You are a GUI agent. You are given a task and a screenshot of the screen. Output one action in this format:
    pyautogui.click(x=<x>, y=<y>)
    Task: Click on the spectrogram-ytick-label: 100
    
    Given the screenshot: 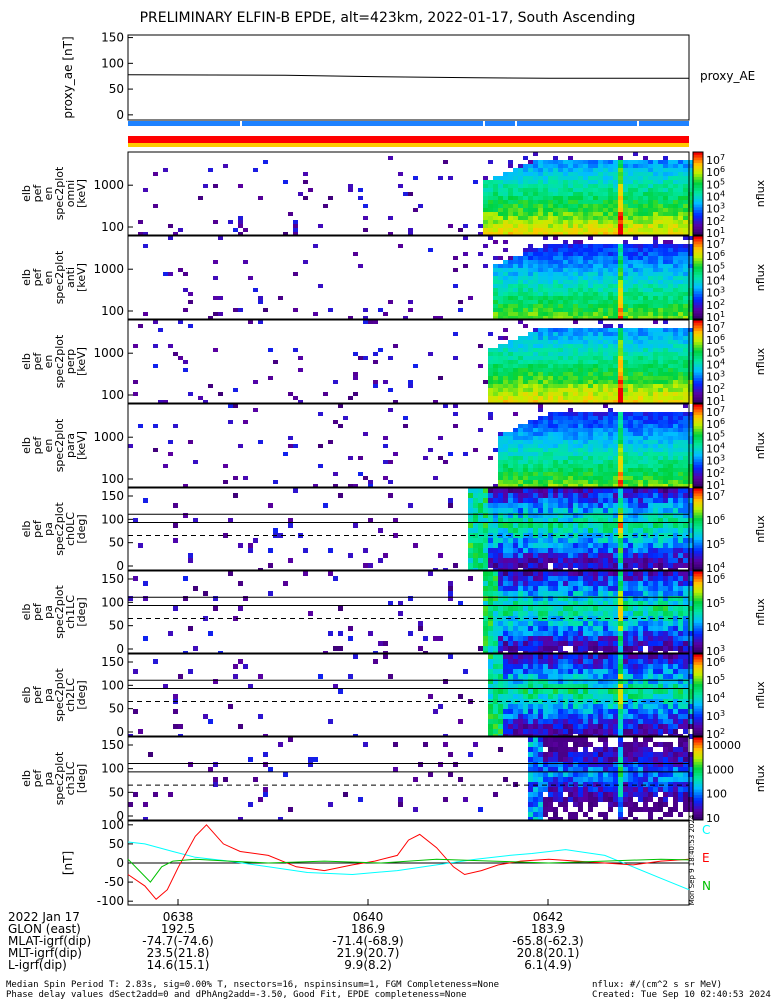 What is the action you would take?
    pyautogui.click(x=112, y=227)
    